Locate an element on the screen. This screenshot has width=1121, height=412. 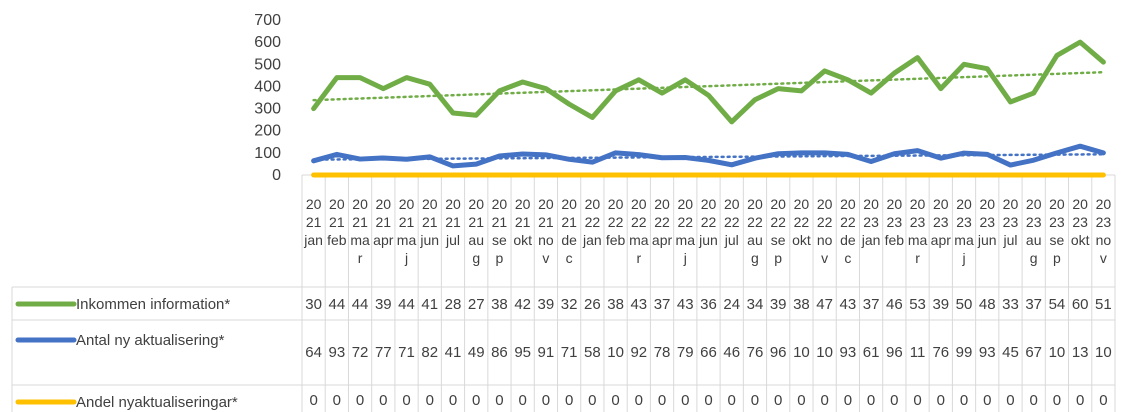
table-cell-value: 51 is located at coordinates (1103, 304).